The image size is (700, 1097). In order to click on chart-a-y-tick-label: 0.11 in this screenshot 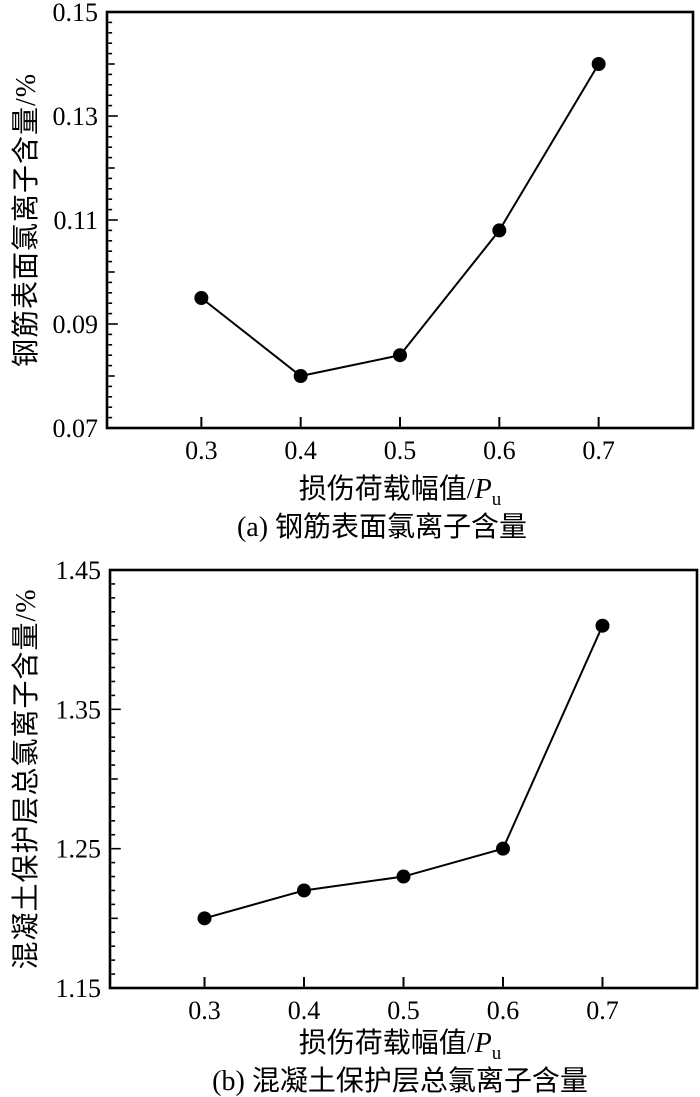, I will do `click(75, 220)`.